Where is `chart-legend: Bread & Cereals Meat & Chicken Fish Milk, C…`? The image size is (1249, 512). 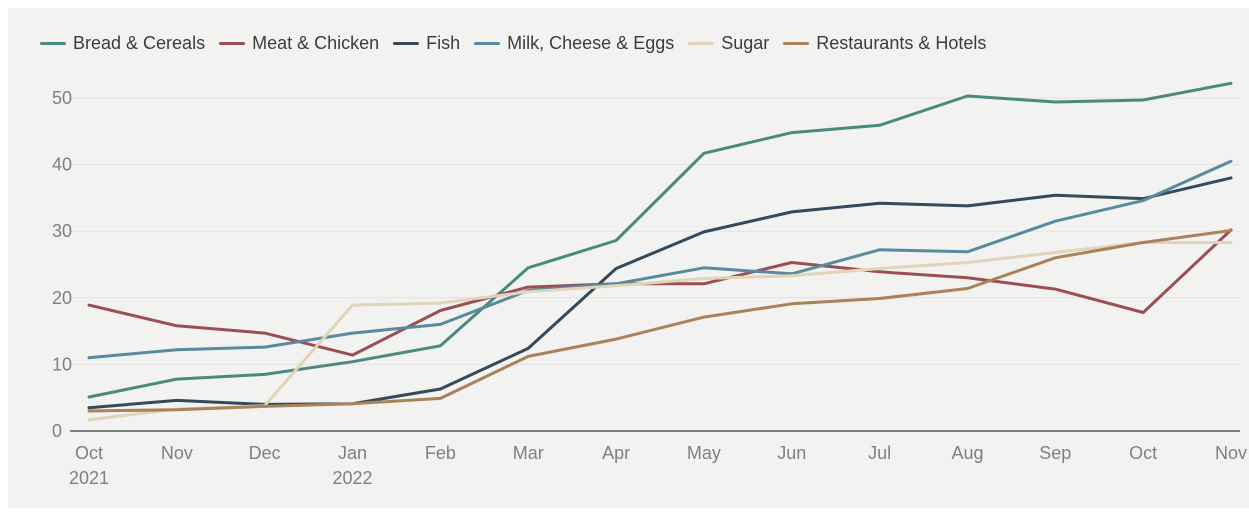 chart-legend: Bread & Cereals Meat & Chicken Fish Milk, C… is located at coordinates (520, 43).